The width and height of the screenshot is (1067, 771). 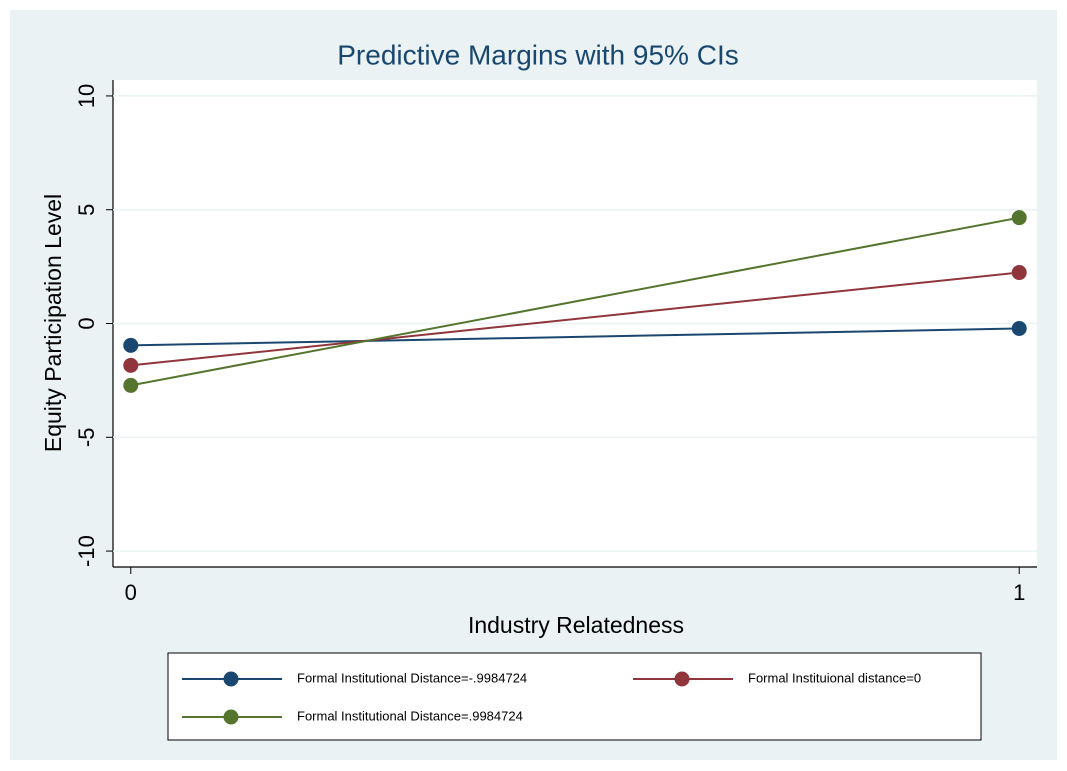 What do you see at coordinates (86, 438) in the screenshot?
I see `y-tick-label: -5` at bounding box center [86, 438].